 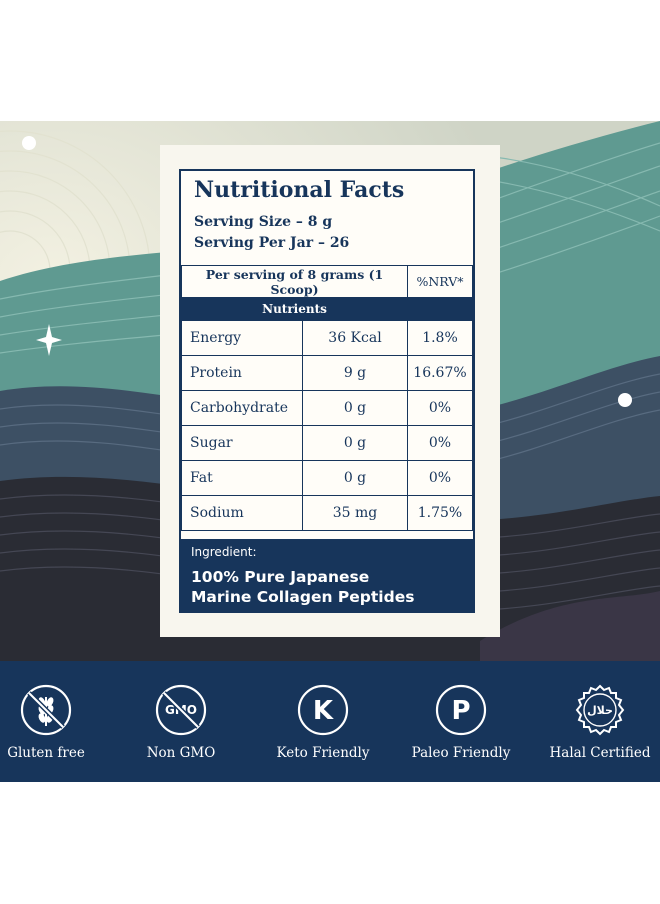 I want to click on svg-text: P, so click(x=460, y=711).